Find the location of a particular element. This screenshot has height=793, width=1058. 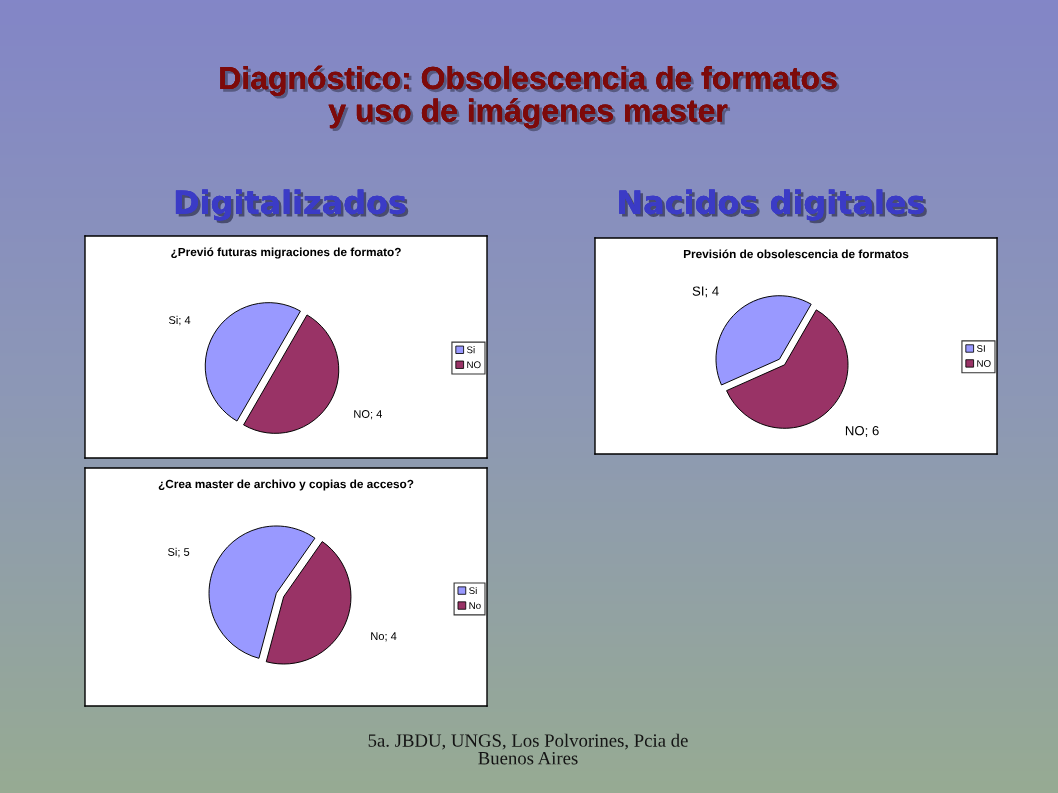

data-label: NO; 6 is located at coordinates (862, 431).